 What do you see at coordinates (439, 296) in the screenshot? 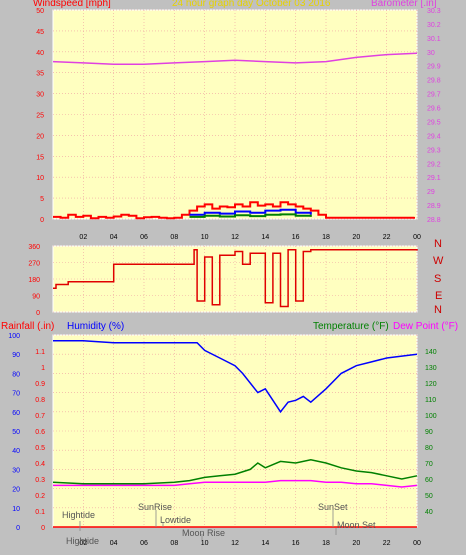
I see `direction-label-e: E` at bounding box center [439, 296].